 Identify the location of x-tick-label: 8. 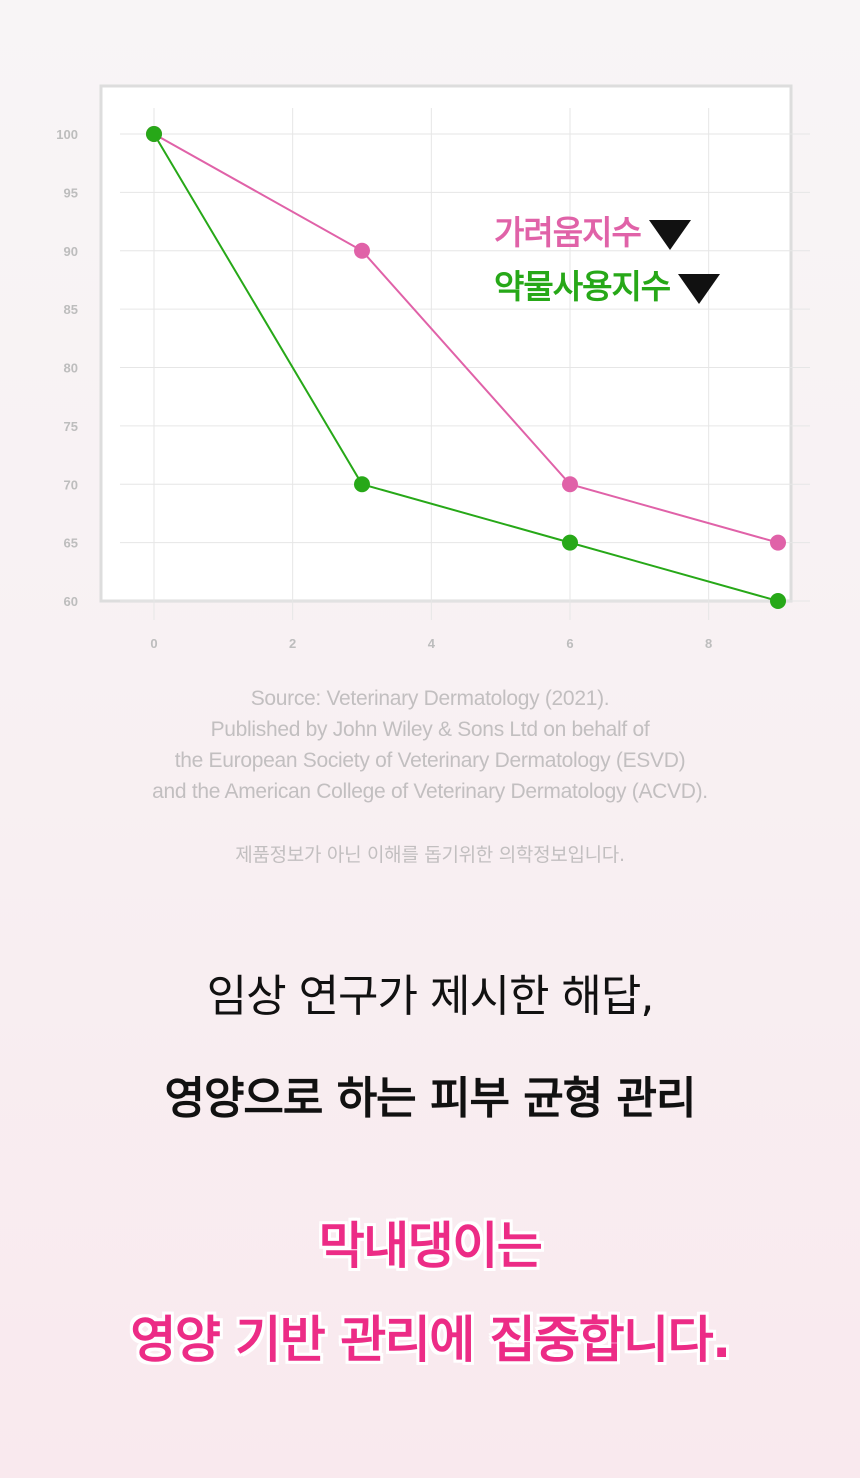
(708, 643).